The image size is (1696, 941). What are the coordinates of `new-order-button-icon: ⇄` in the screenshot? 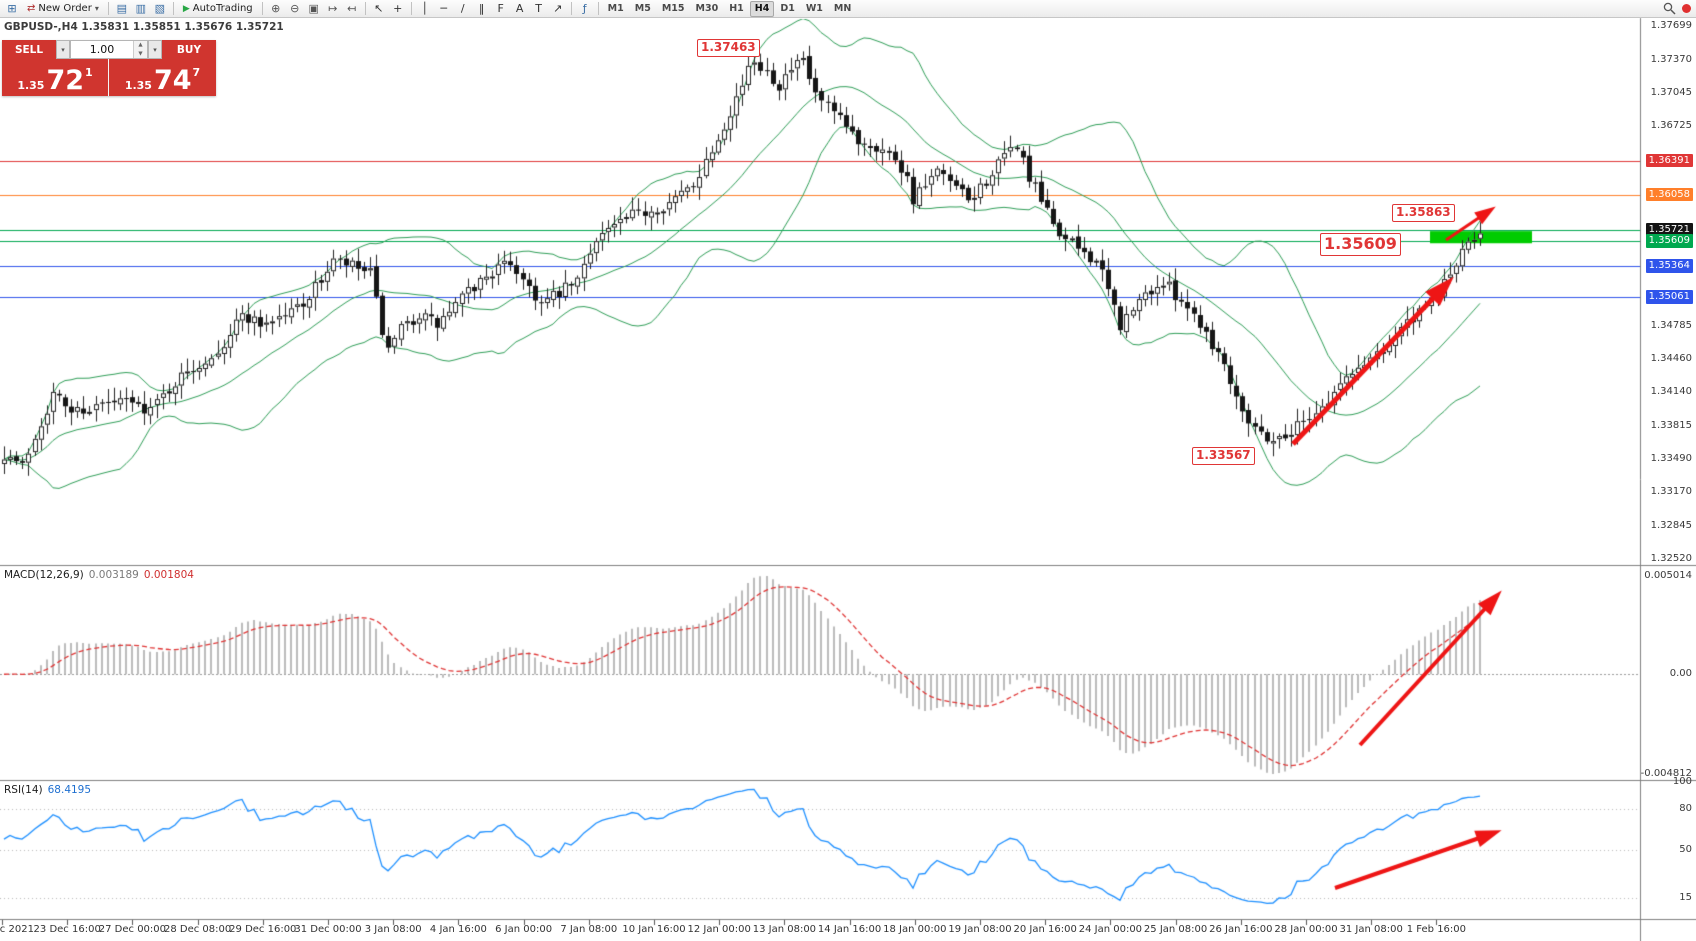 It's located at (31, 8).